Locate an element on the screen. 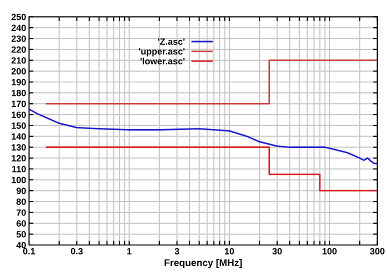 The image size is (387, 280). x-tick-label: 10 is located at coordinates (229, 251).